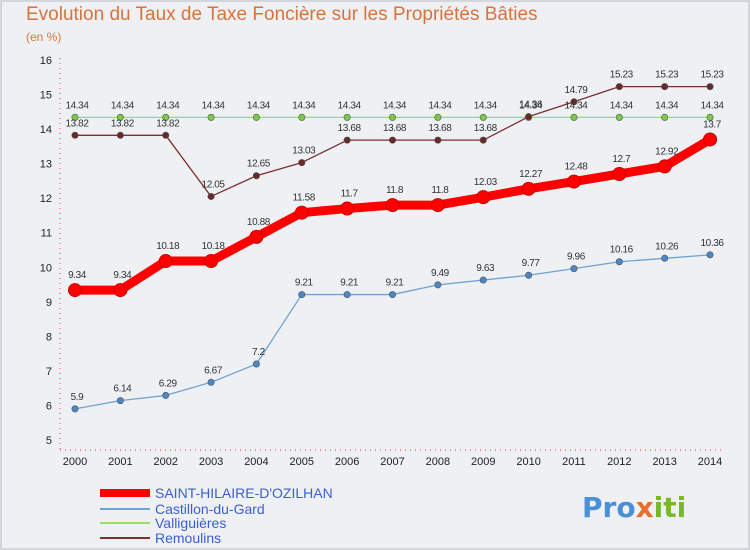 This screenshot has width=750, height=550. I want to click on x-tick-label: 2008, so click(438, 462).